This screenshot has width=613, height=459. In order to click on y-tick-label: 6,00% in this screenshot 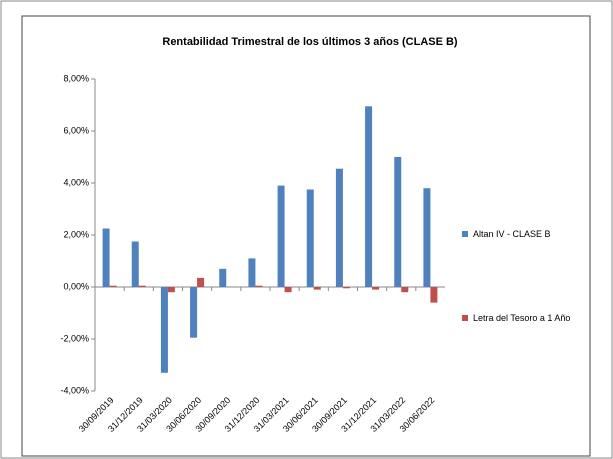, I will do `click(76, 130)`.